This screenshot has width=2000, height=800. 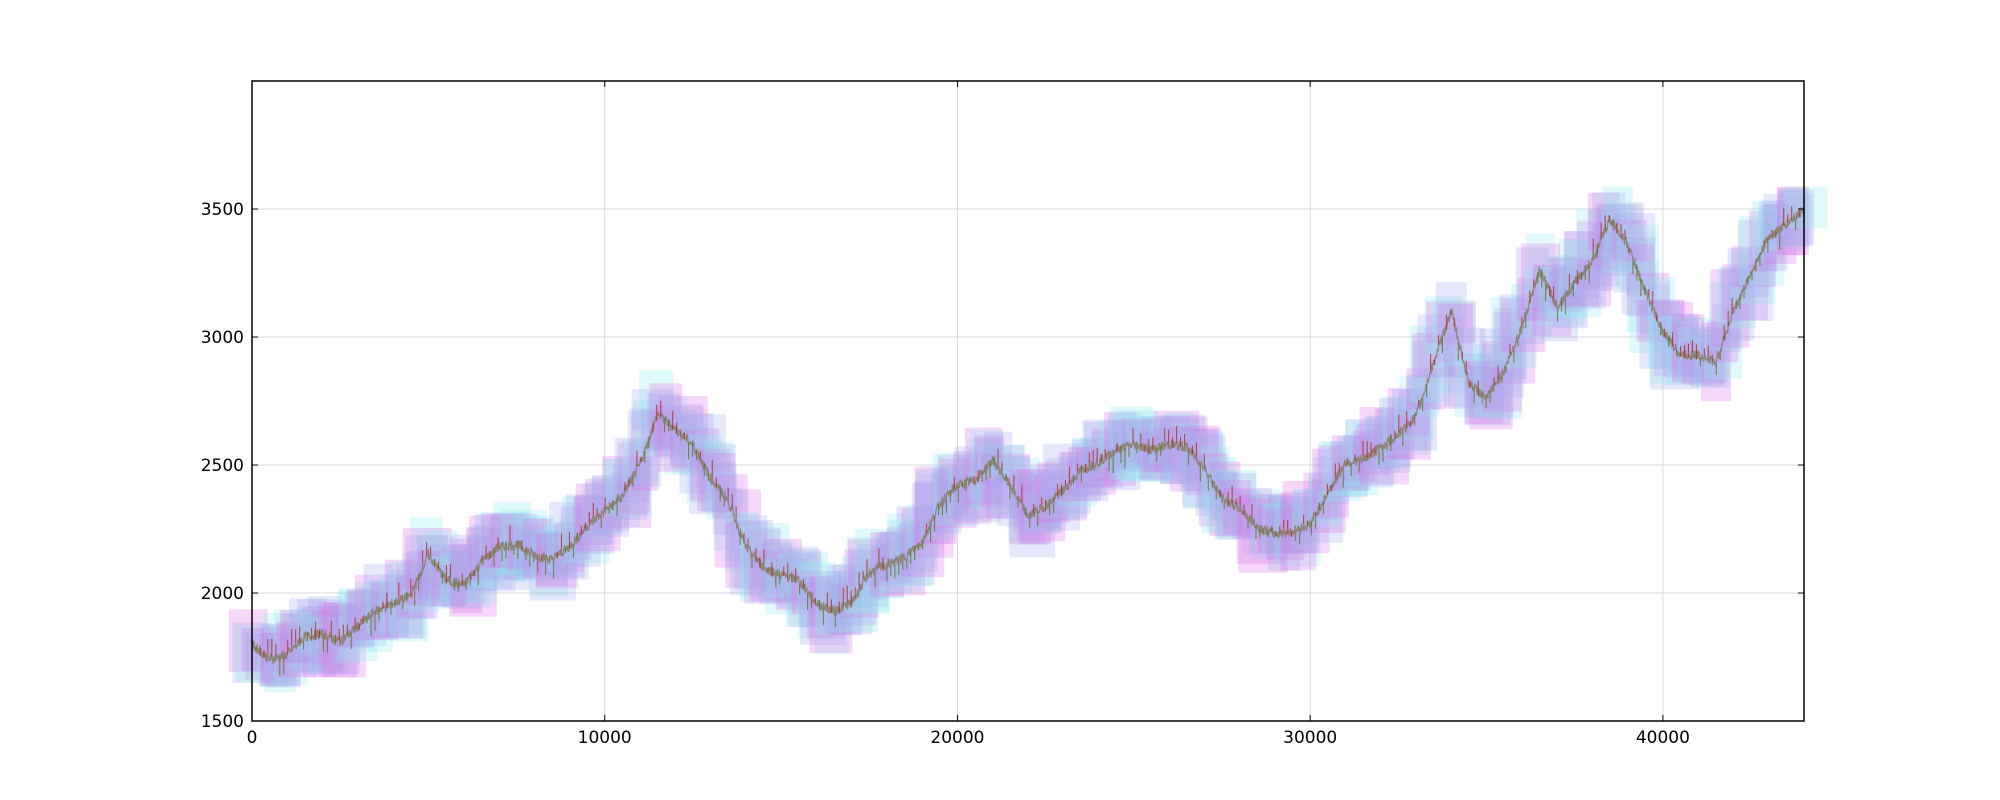 What do you see at coordinates (222, 466) in the screenshot?
I see `y-tick-label: 2500` at bounding box center [222, 466].